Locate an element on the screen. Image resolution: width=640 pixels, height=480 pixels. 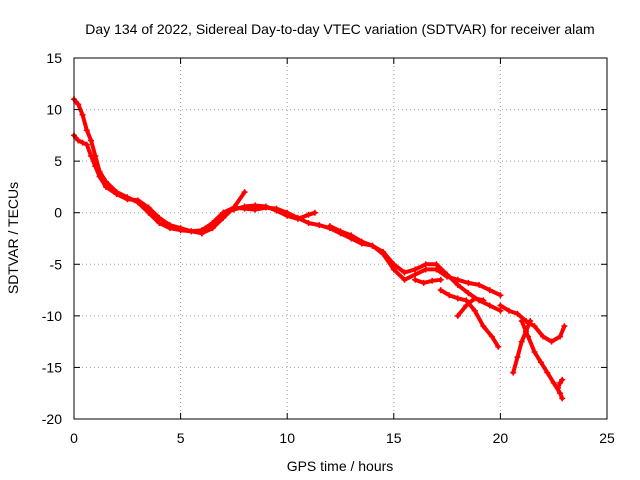
y-axis-label: SDTVAR / TECUs is located at coordinates (13, 238).